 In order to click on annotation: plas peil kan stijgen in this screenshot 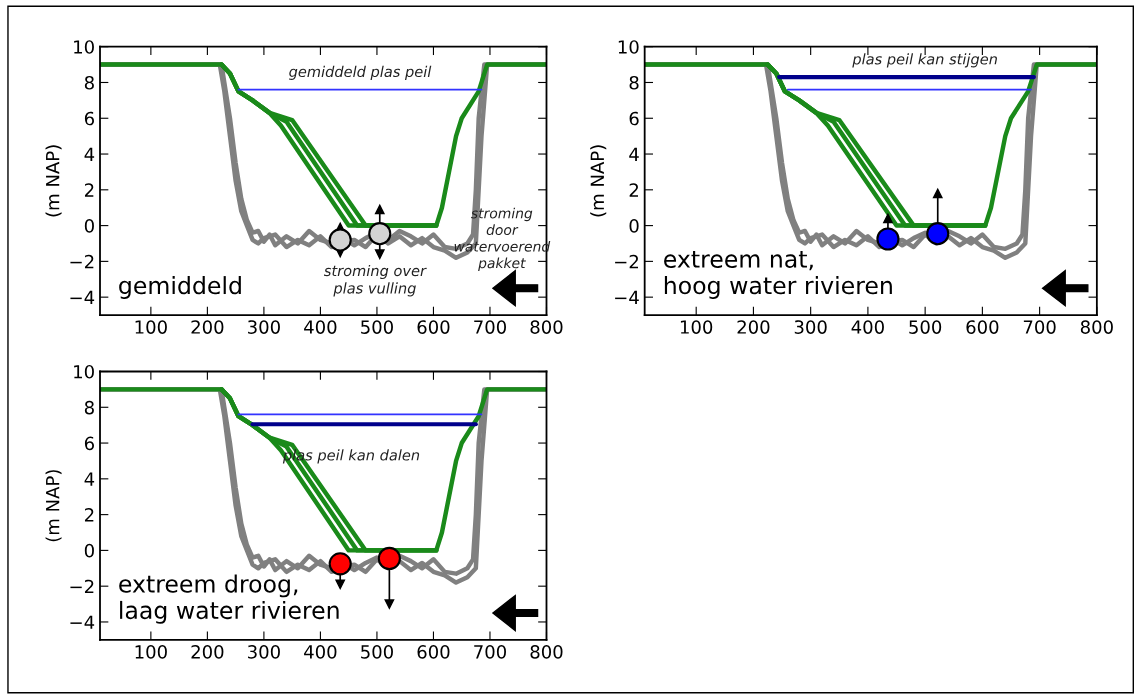, I will do `click(924, 60)`.